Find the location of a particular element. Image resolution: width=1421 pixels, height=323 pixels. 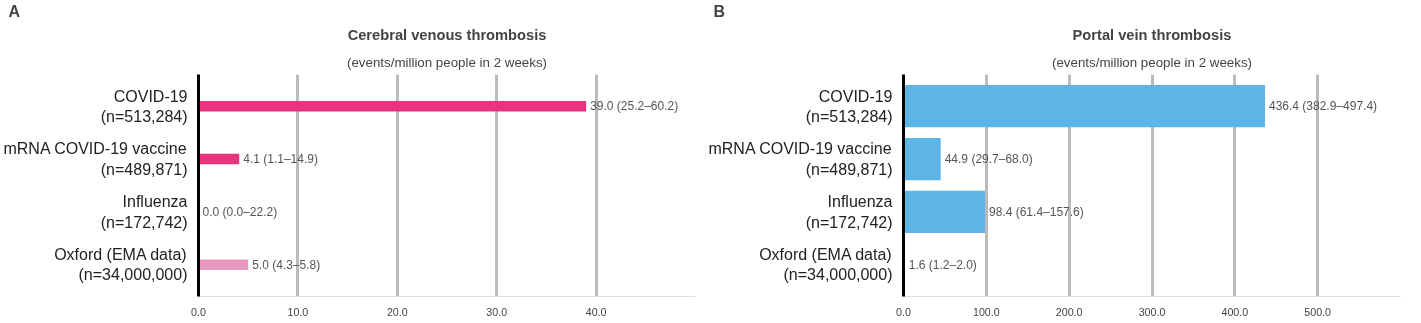

x-tick-label: 400.0 is located at coordinates (1235, 311).